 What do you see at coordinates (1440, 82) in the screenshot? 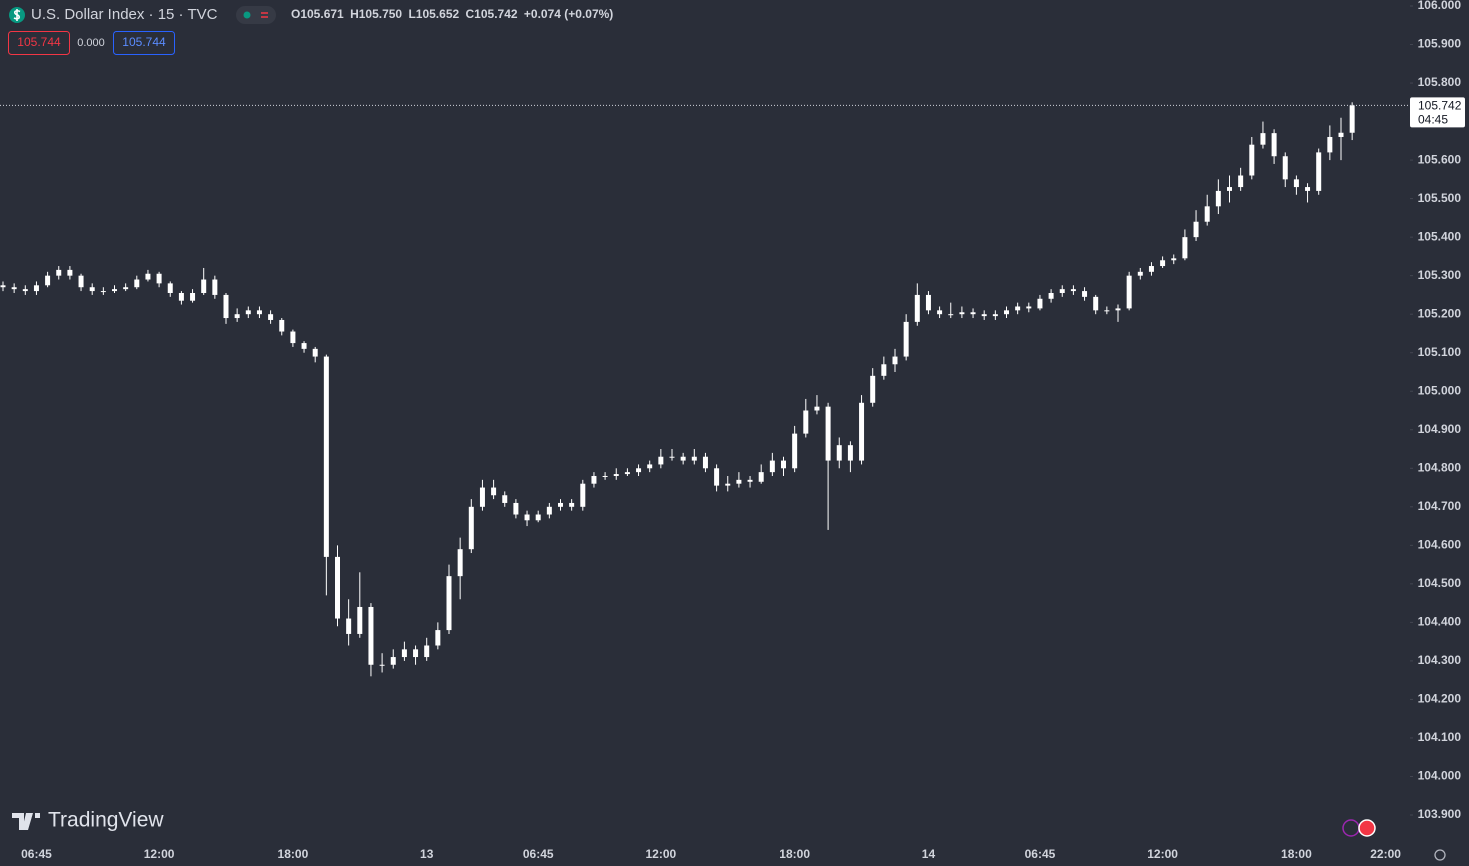
I see `y-tick-label: 105.800` at bounding box center [1440, 82].